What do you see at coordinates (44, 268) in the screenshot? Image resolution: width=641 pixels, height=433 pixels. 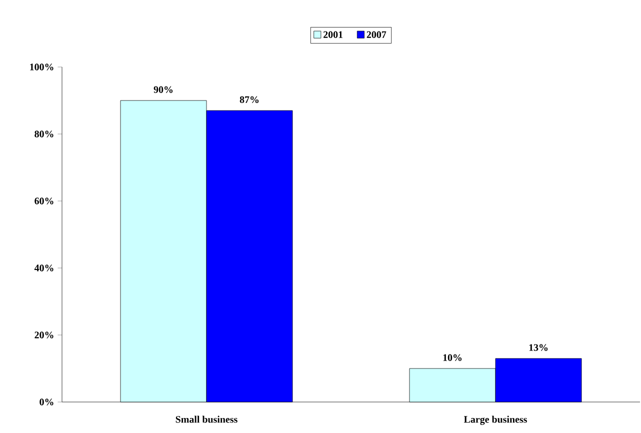 I see `y-tick-label: 40%` at bounding box center [44, 268].